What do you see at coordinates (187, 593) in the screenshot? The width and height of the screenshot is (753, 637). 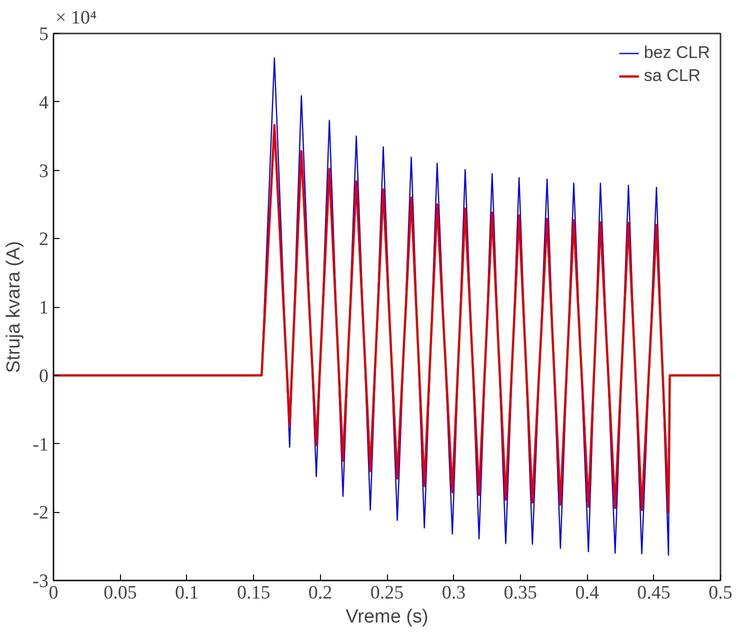 I see `x-tick-label: 0.1` at bounding box center [187, 593].